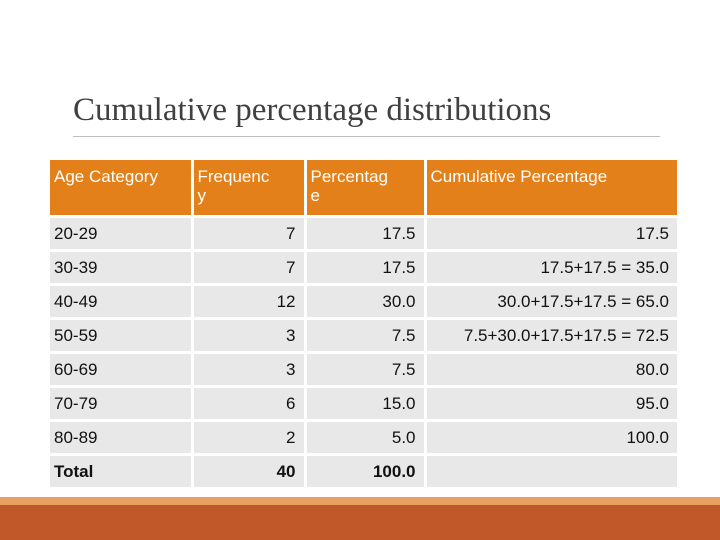 Image resolution: width=720 pixels, height=540 pixels. I want to click on table-row: 30-39 7 17.5 17.5+17.5 = 35.0, so click(363, 267).